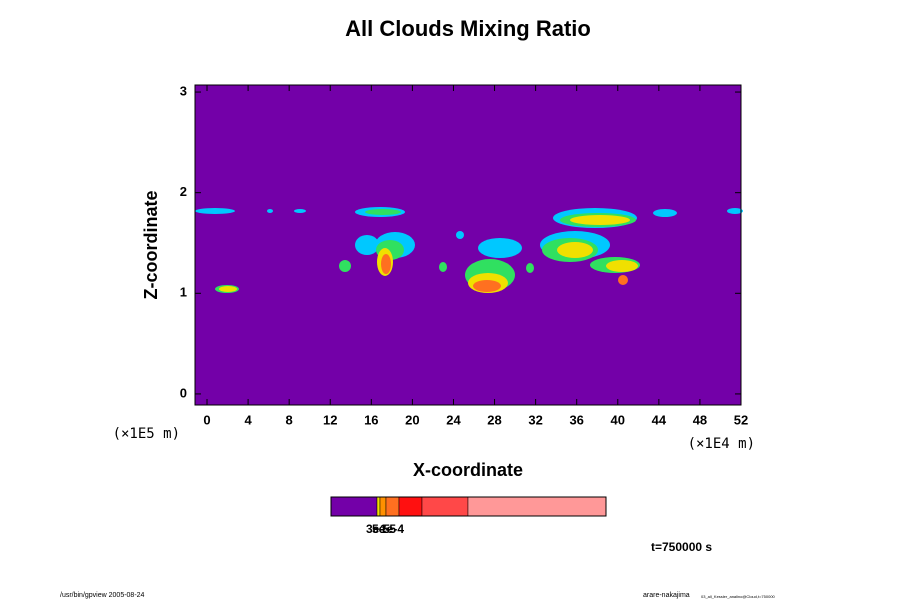 This screenshot has width=900, height=605. I want to click on x-tick-label: 12, so click(330, 419).